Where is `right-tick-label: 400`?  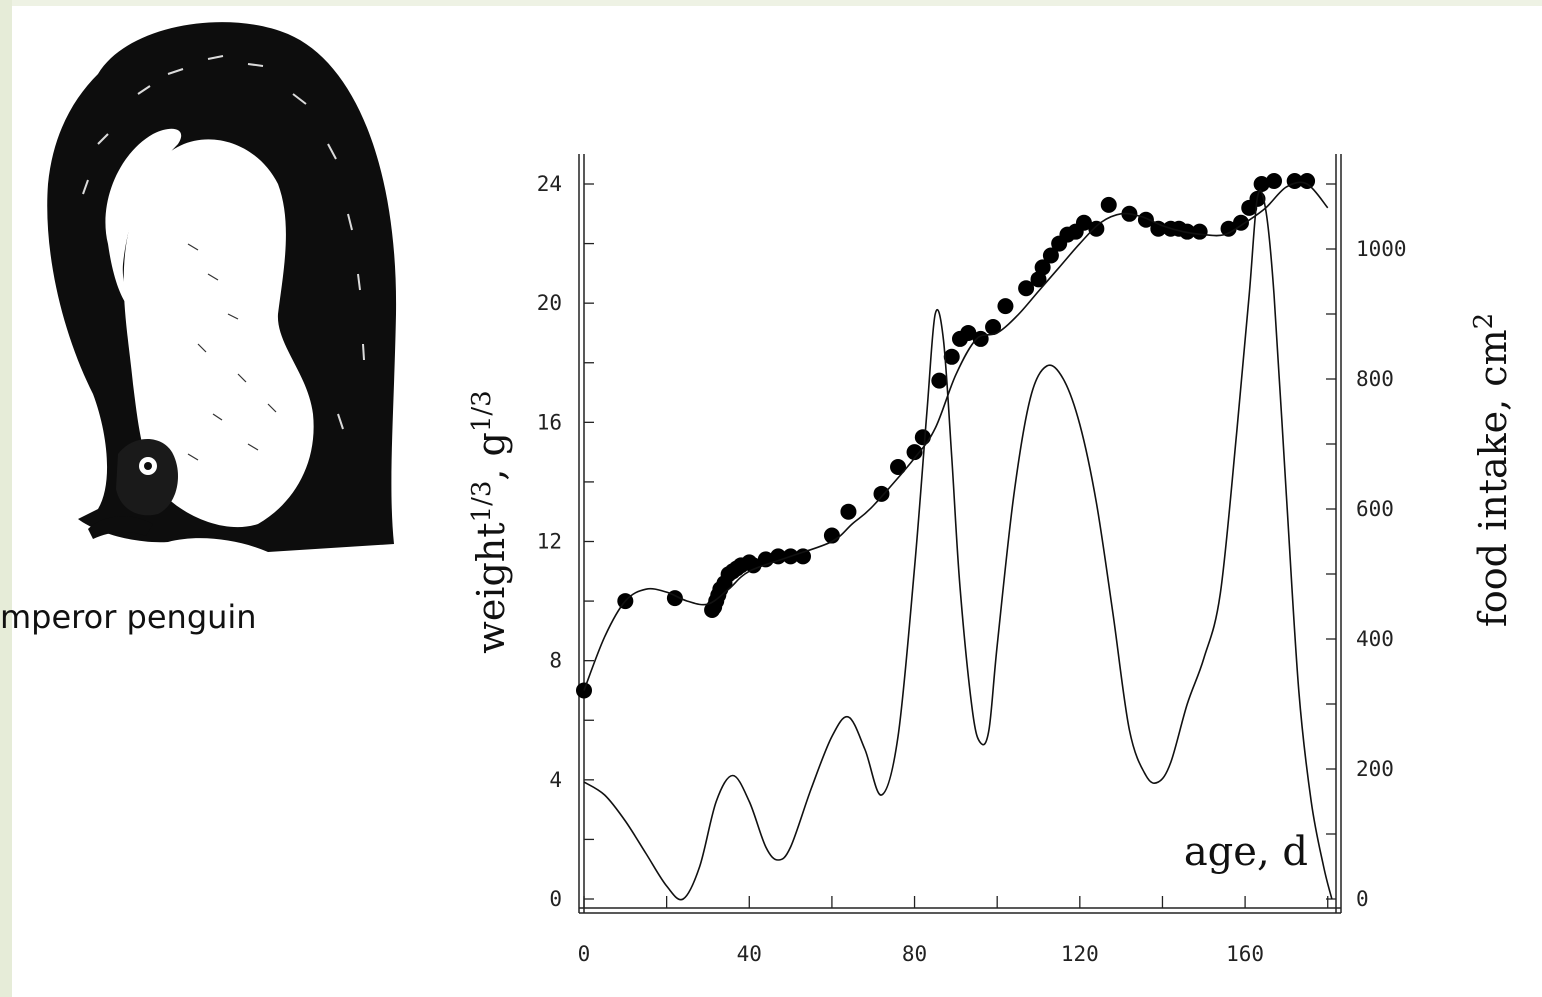 right-tick-label: 400 is located at coordinates (1375, 639).